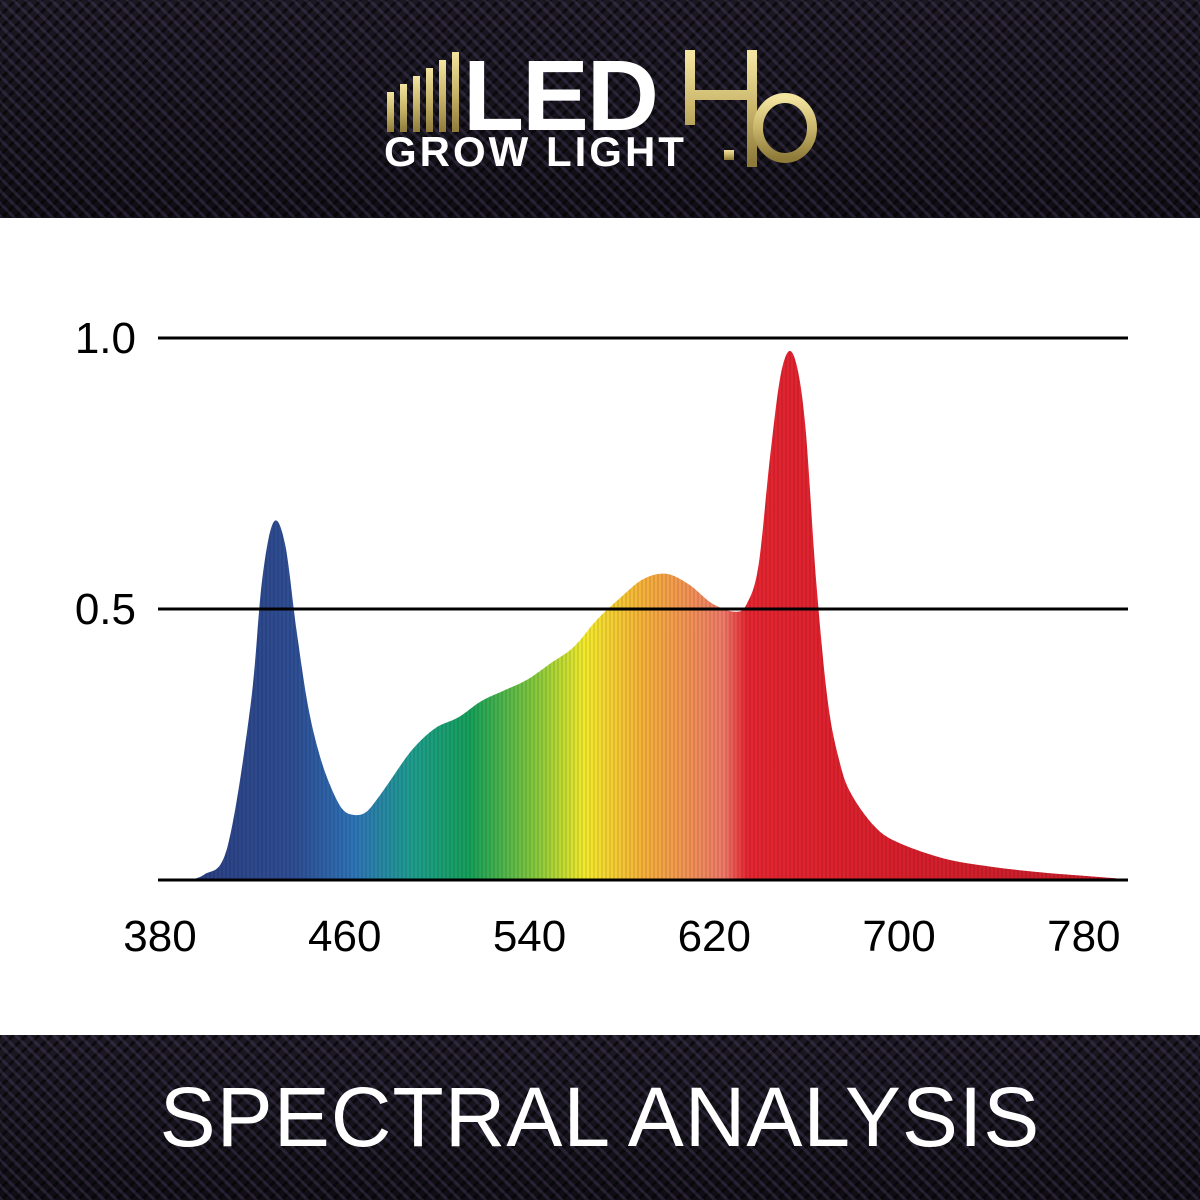 This screenshot has width=1200, height=1200. What do you see at coordinates (898, 936) in the screenshot?
I see `x-tick-label-700: 700` at bounding box center [898, 936].